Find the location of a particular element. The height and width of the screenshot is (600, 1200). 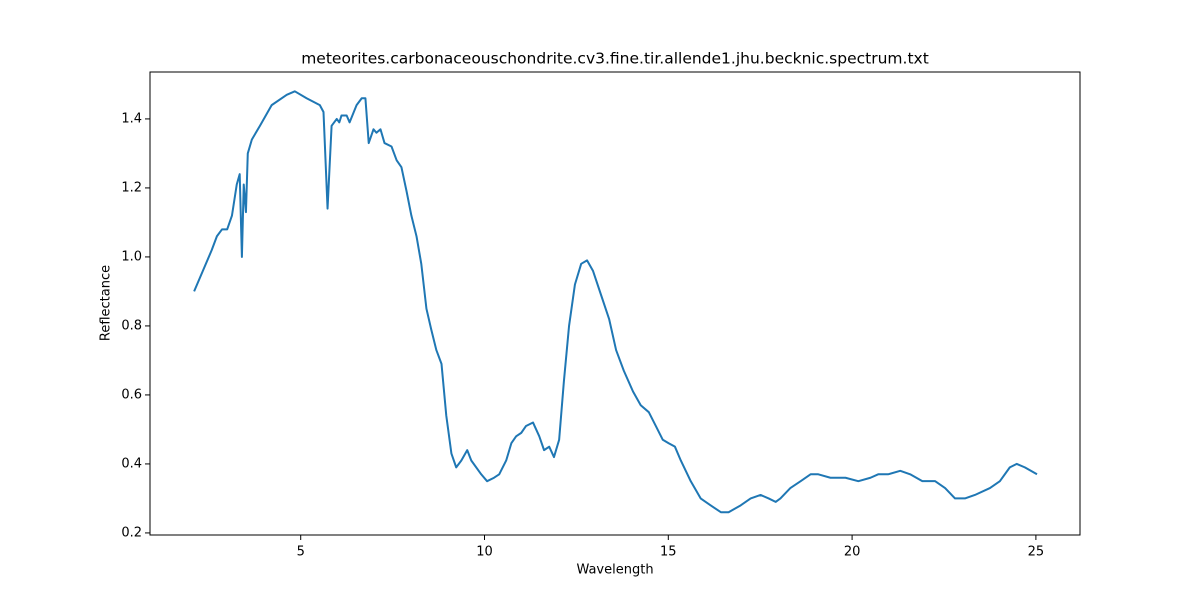

x-axis-label: Wavelength is located at coordinates (614, 570).